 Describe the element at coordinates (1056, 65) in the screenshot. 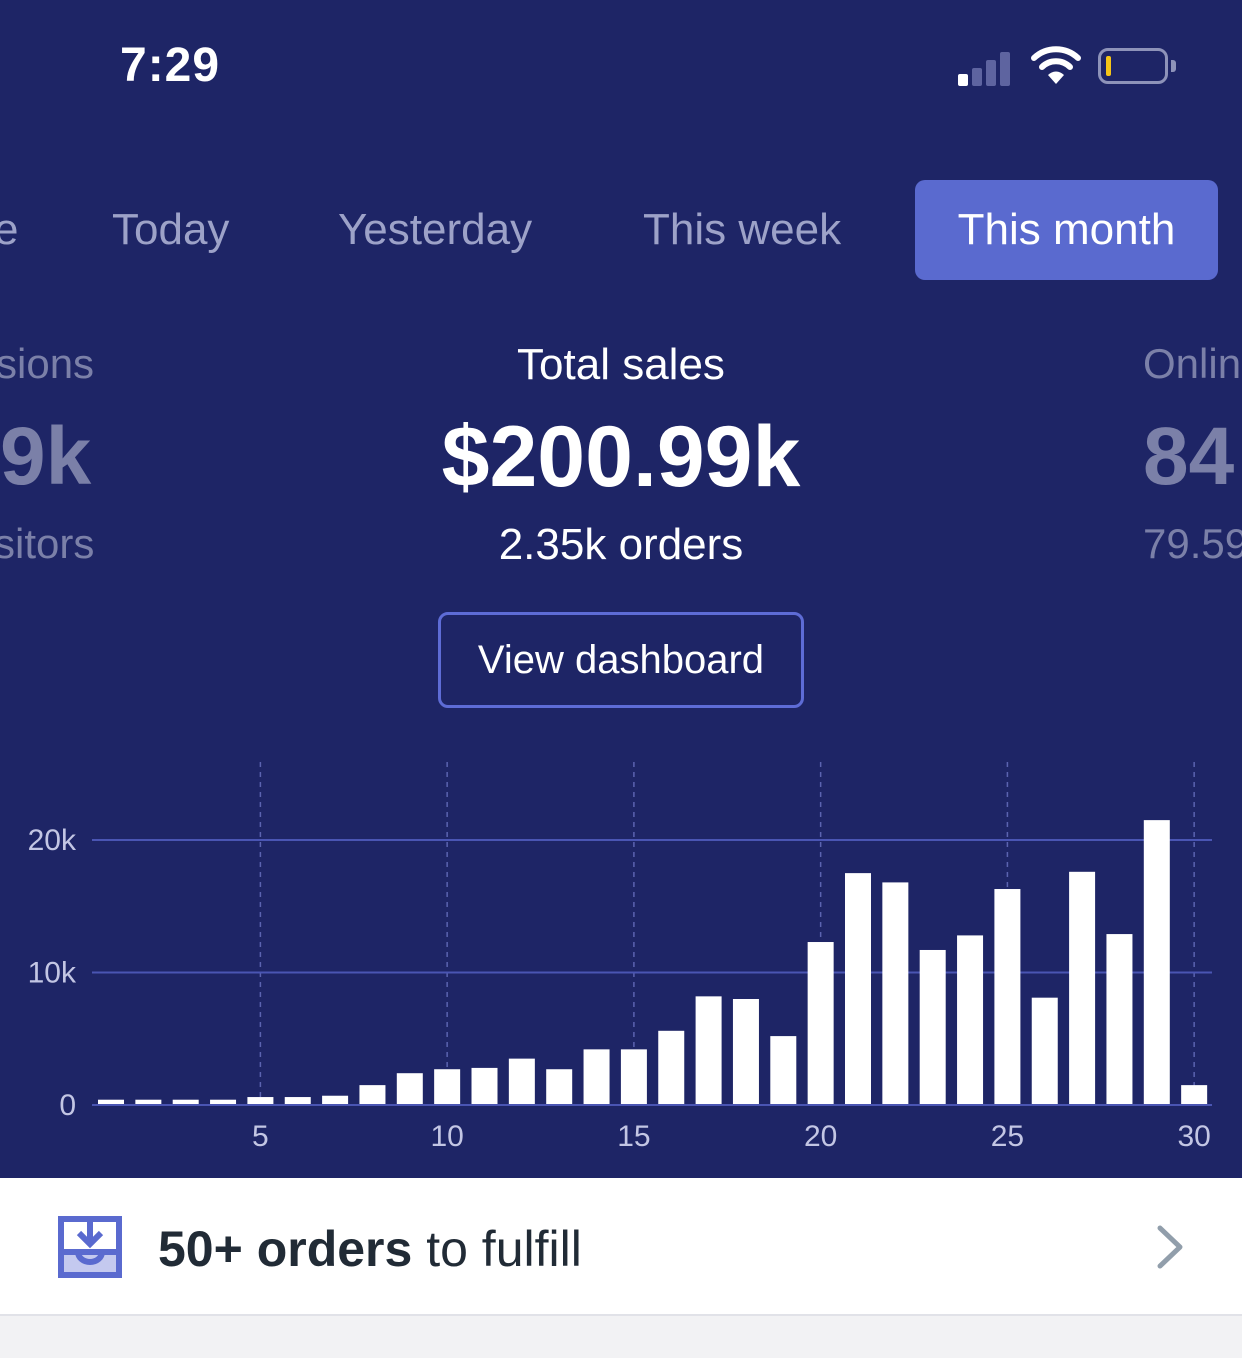

I see `wifi-icon` at that location.